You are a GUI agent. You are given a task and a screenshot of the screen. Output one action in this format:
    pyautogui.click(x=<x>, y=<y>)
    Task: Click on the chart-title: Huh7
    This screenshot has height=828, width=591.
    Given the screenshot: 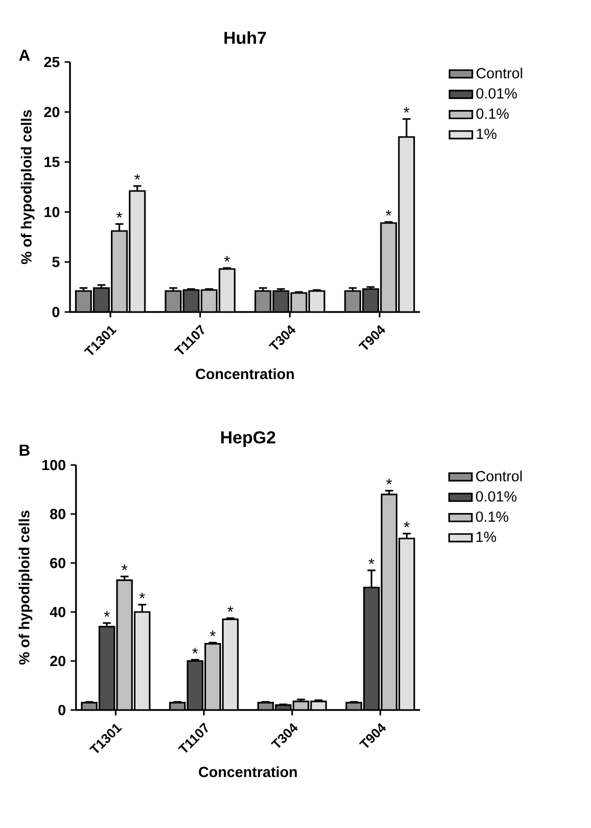 What is the action you would take?
    pyautogui.click(x=245, y=37)
    